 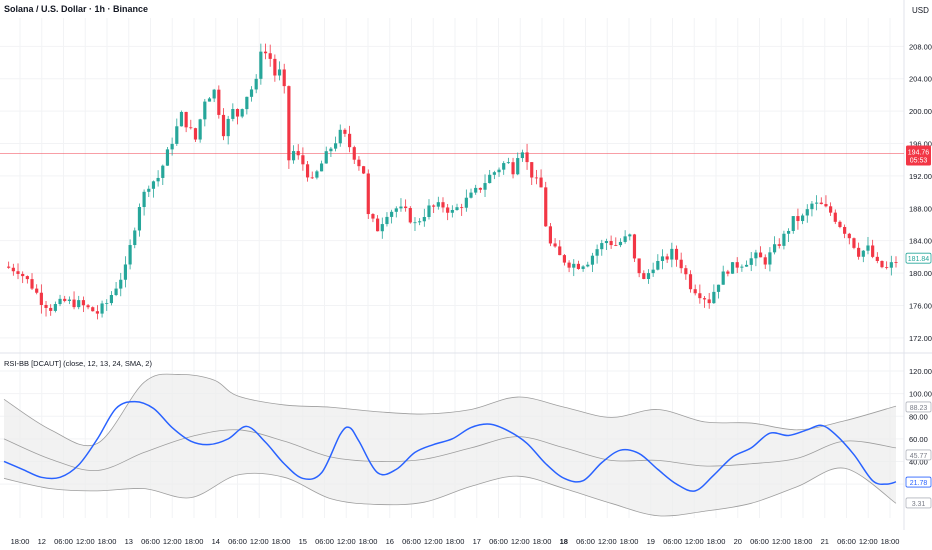 I want to click on upper-band-line, so click(x=450, y=410).